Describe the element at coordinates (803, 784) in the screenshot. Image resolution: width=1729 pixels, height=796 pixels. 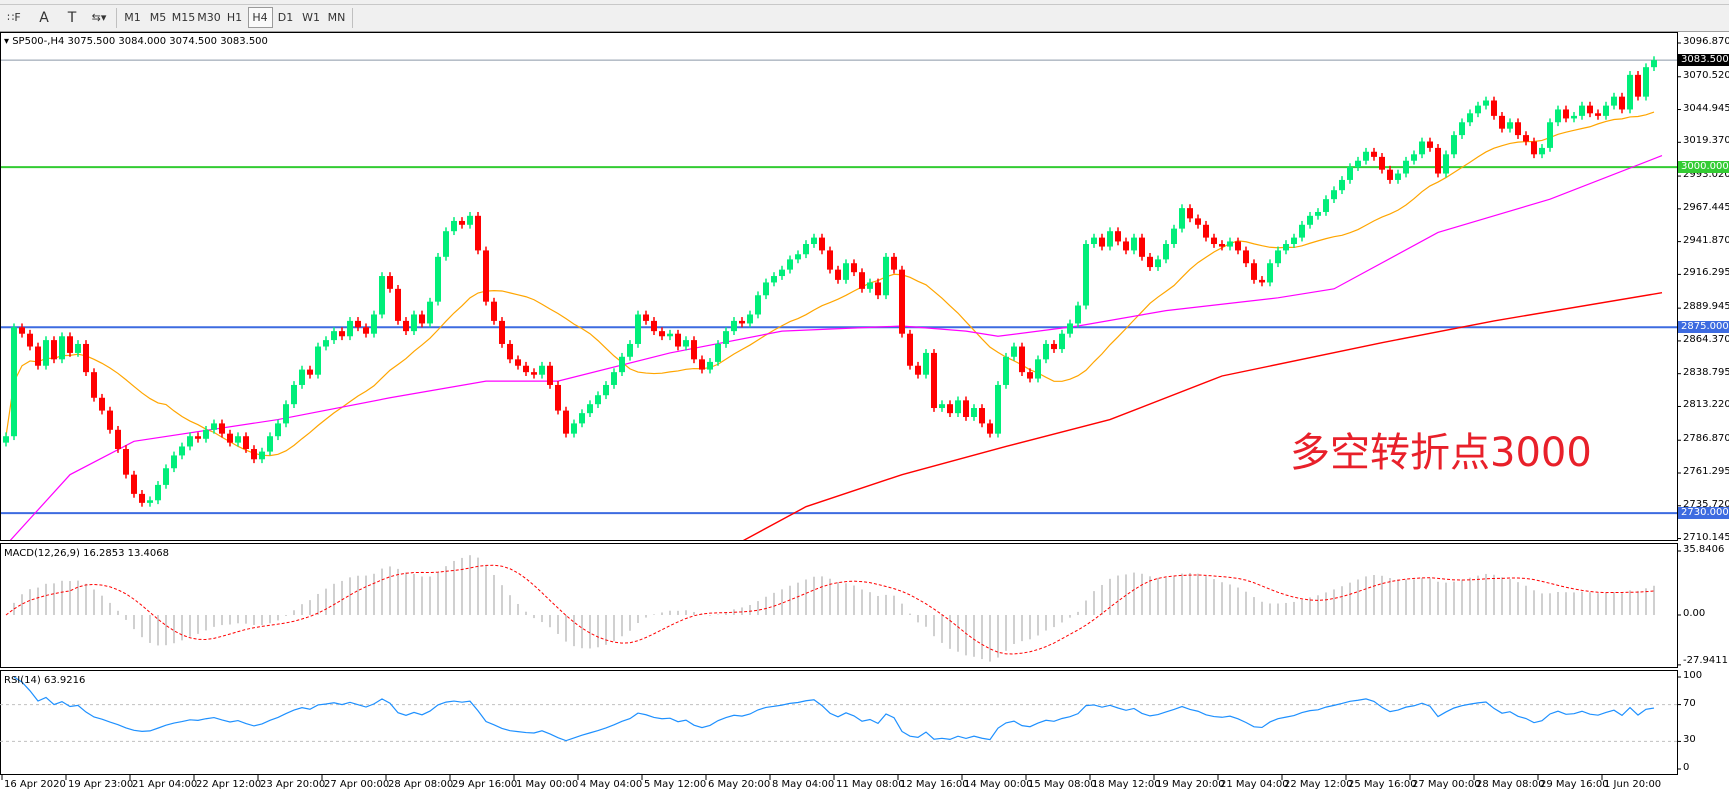
I see `time-axis-label: 8 May 04:00` at that location.